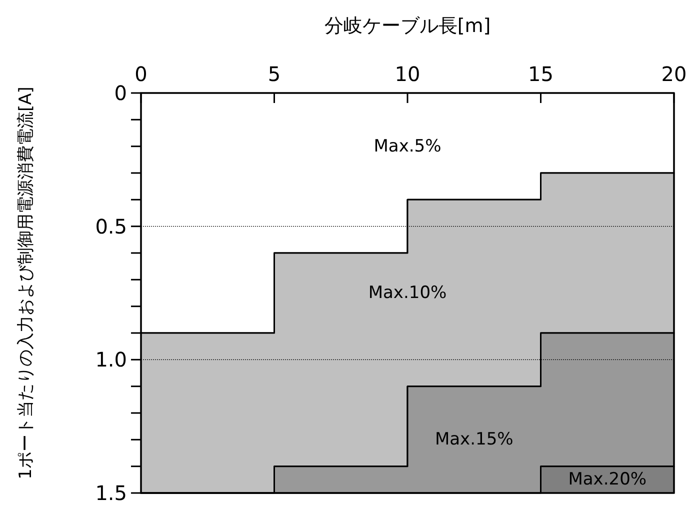 This screenshot has width=689, height=509. Describe the element at coordinates (111, 493) in the screenshot. I see `y-tick-label: 1.5` at that location.